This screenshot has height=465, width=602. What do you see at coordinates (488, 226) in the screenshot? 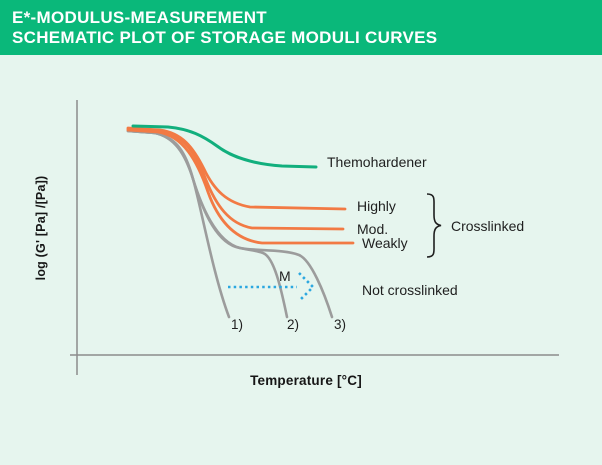
I see `crosslinked-group-label: Crosslinked` at bounding box center [488, 226].